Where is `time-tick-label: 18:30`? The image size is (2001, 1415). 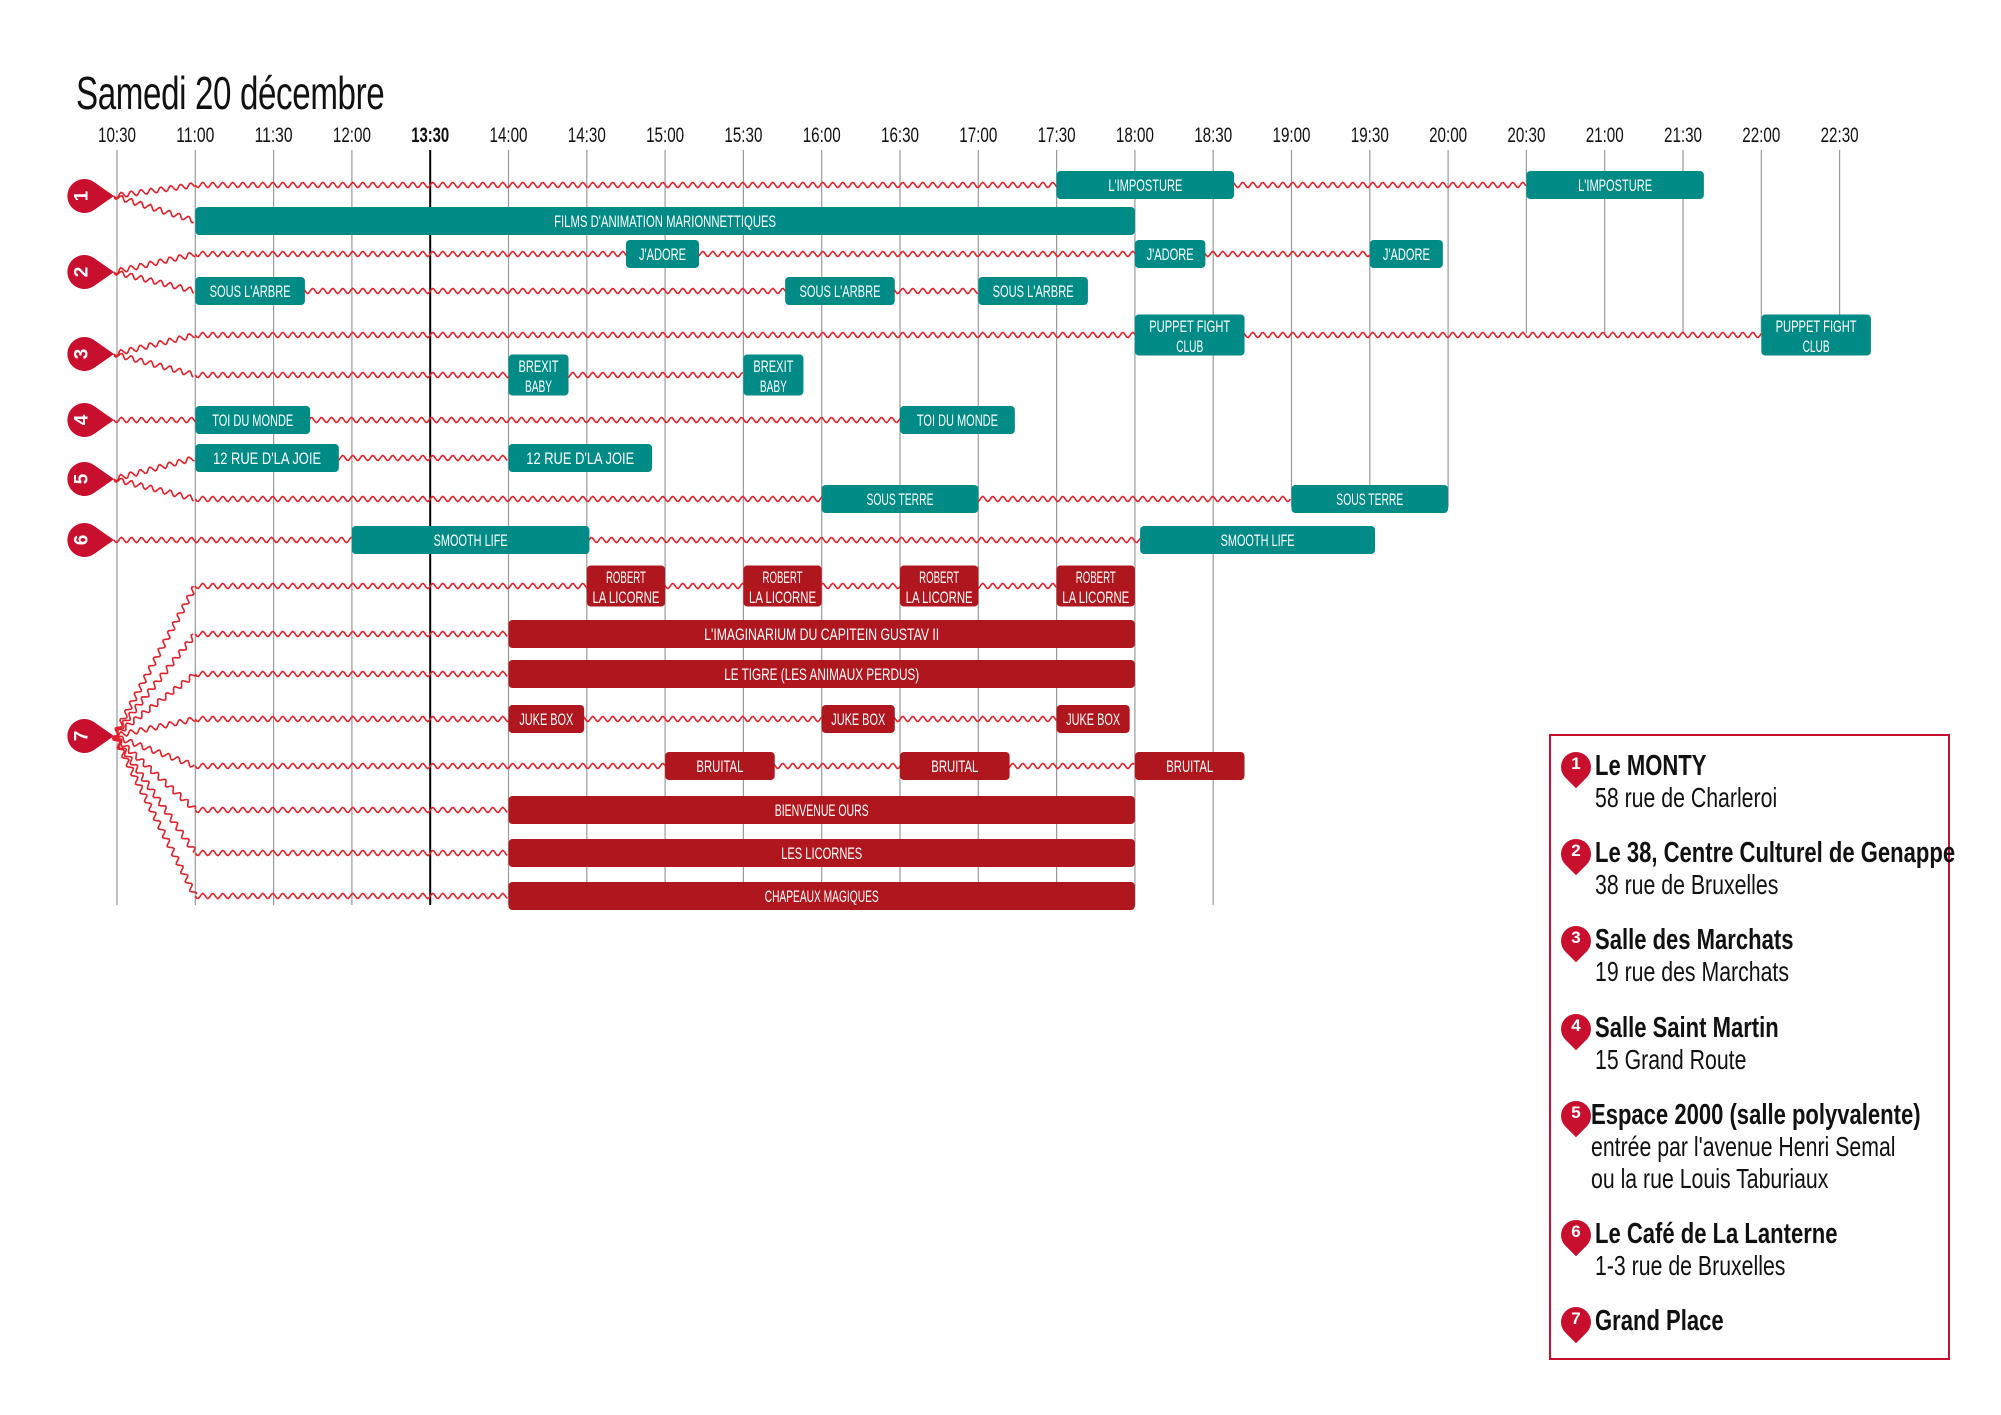 time-tick-label: 18:30 is located at coordinates (1213, 135).